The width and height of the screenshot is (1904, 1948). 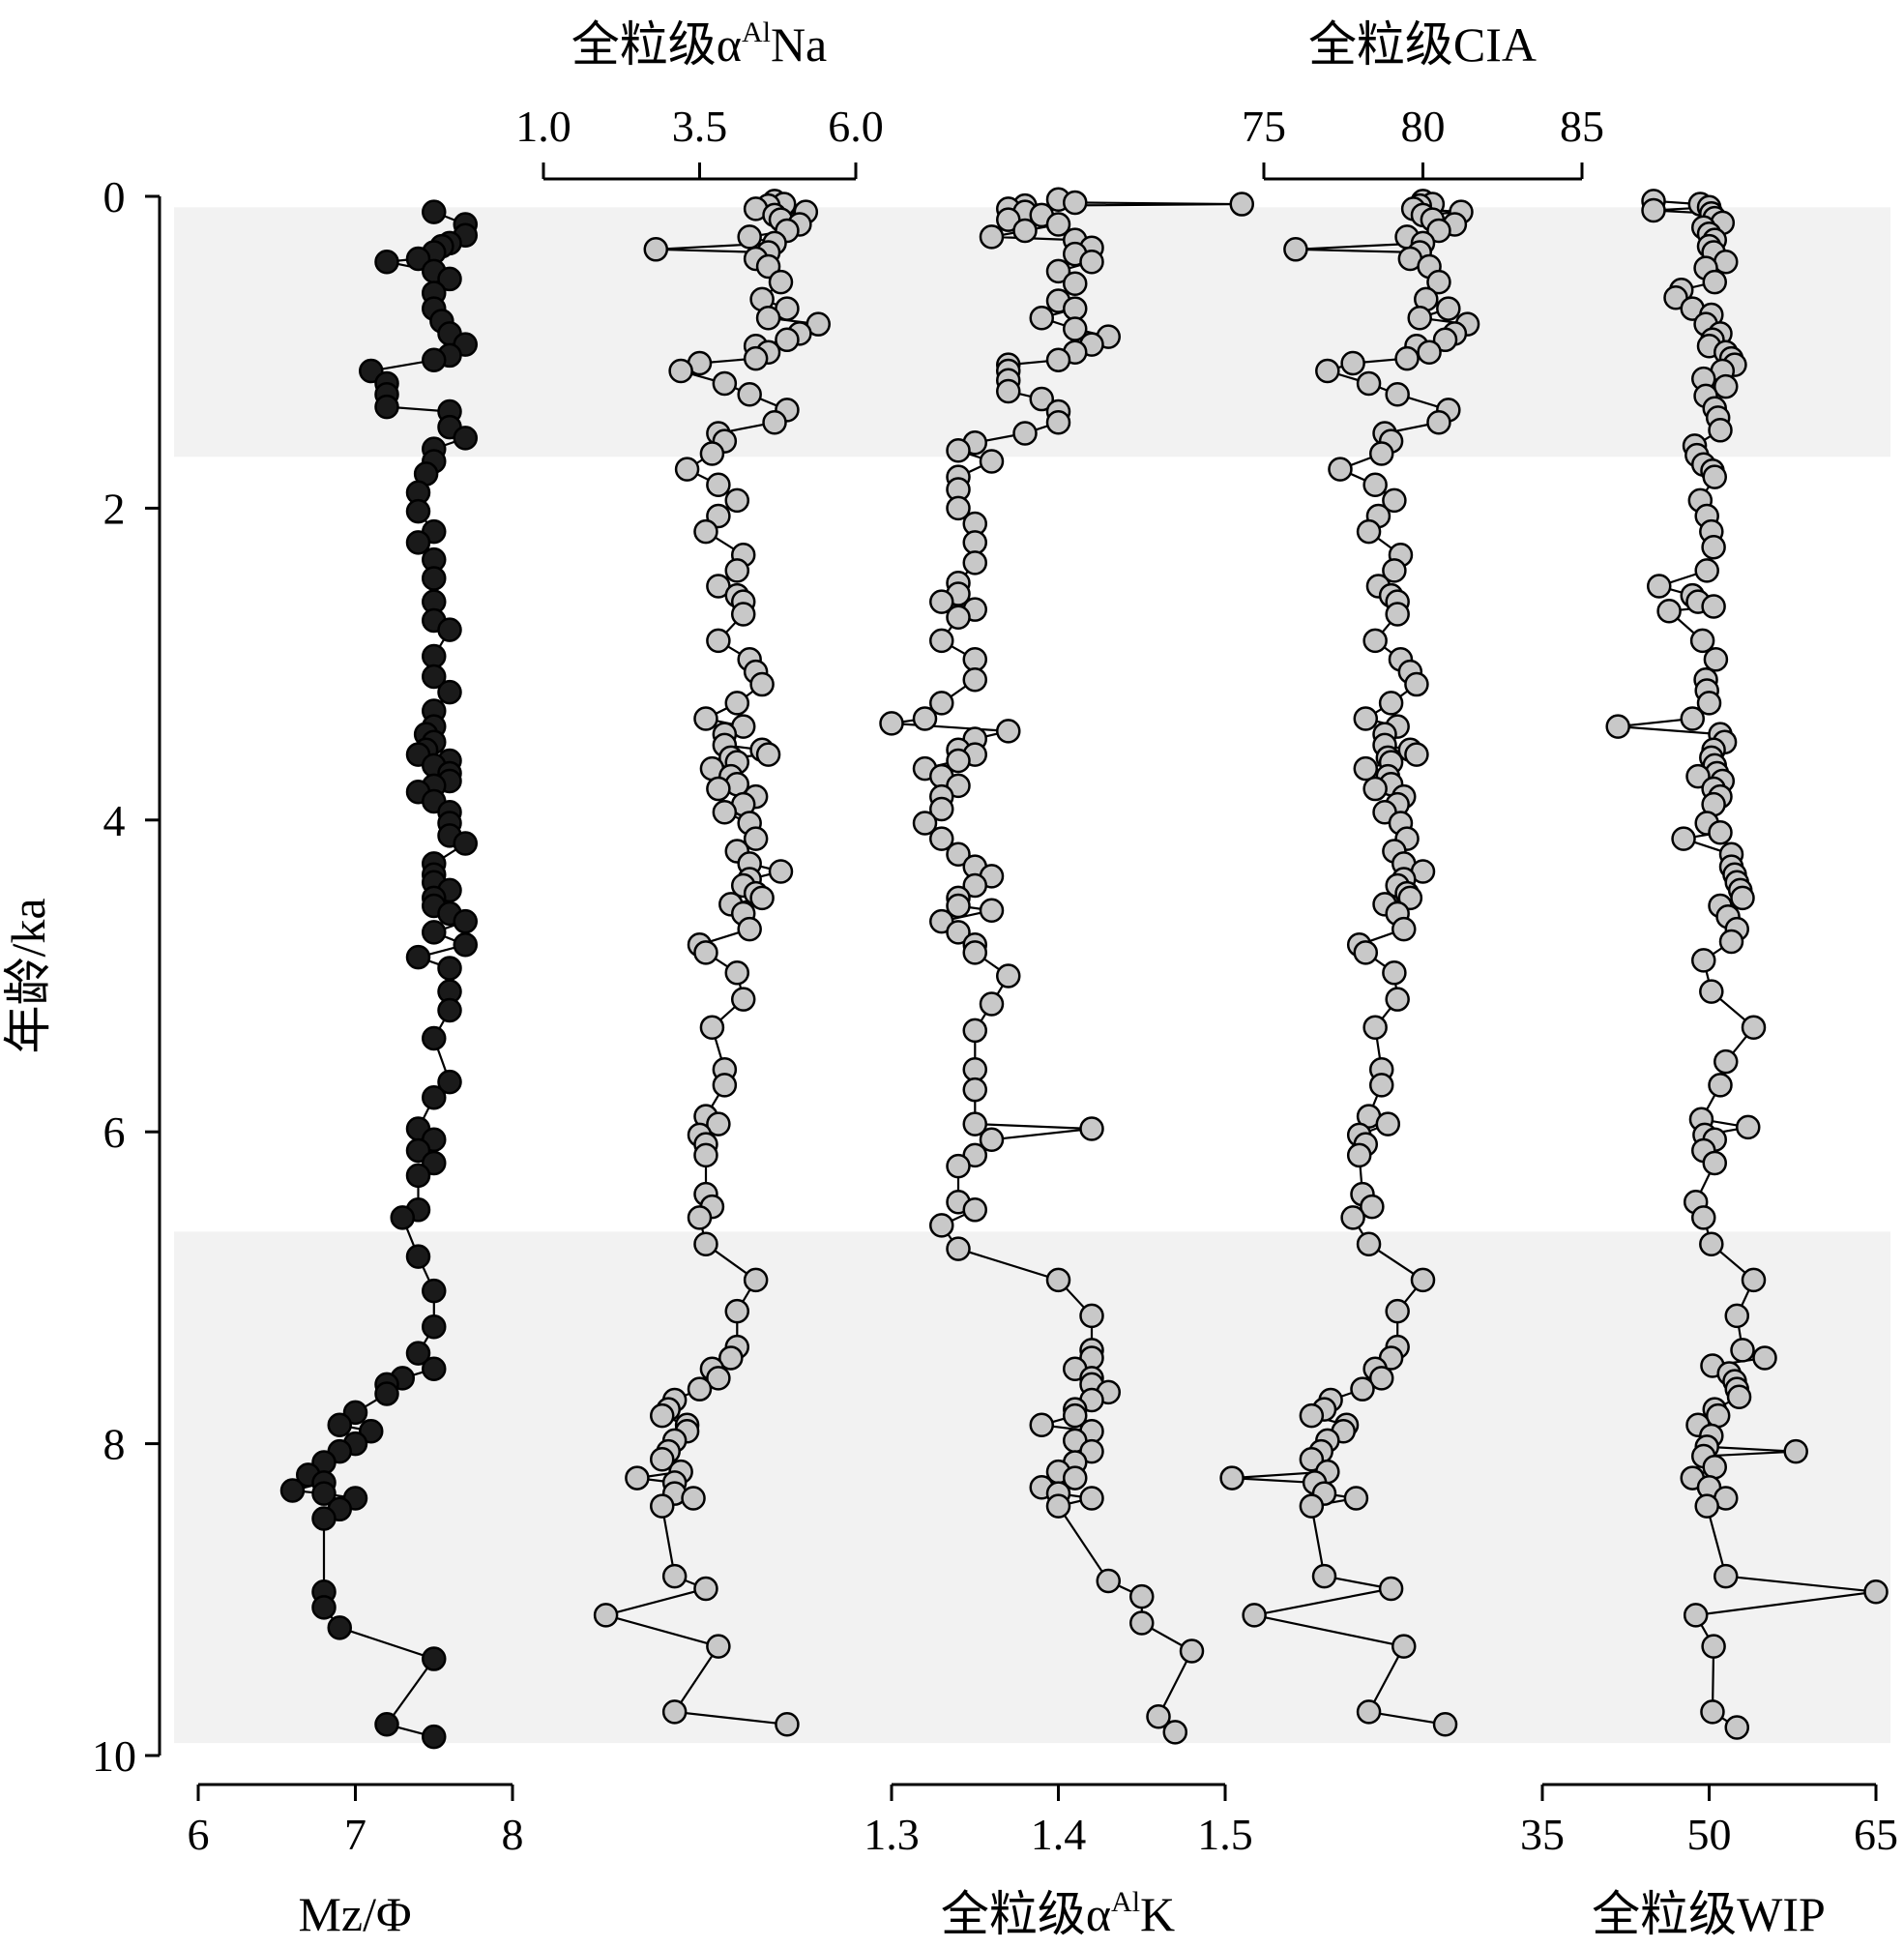 What do you see at coordinates (115, 1444) in the screenshot?
I see `y-tick-label: 8` at bounding box center [115, 1444].